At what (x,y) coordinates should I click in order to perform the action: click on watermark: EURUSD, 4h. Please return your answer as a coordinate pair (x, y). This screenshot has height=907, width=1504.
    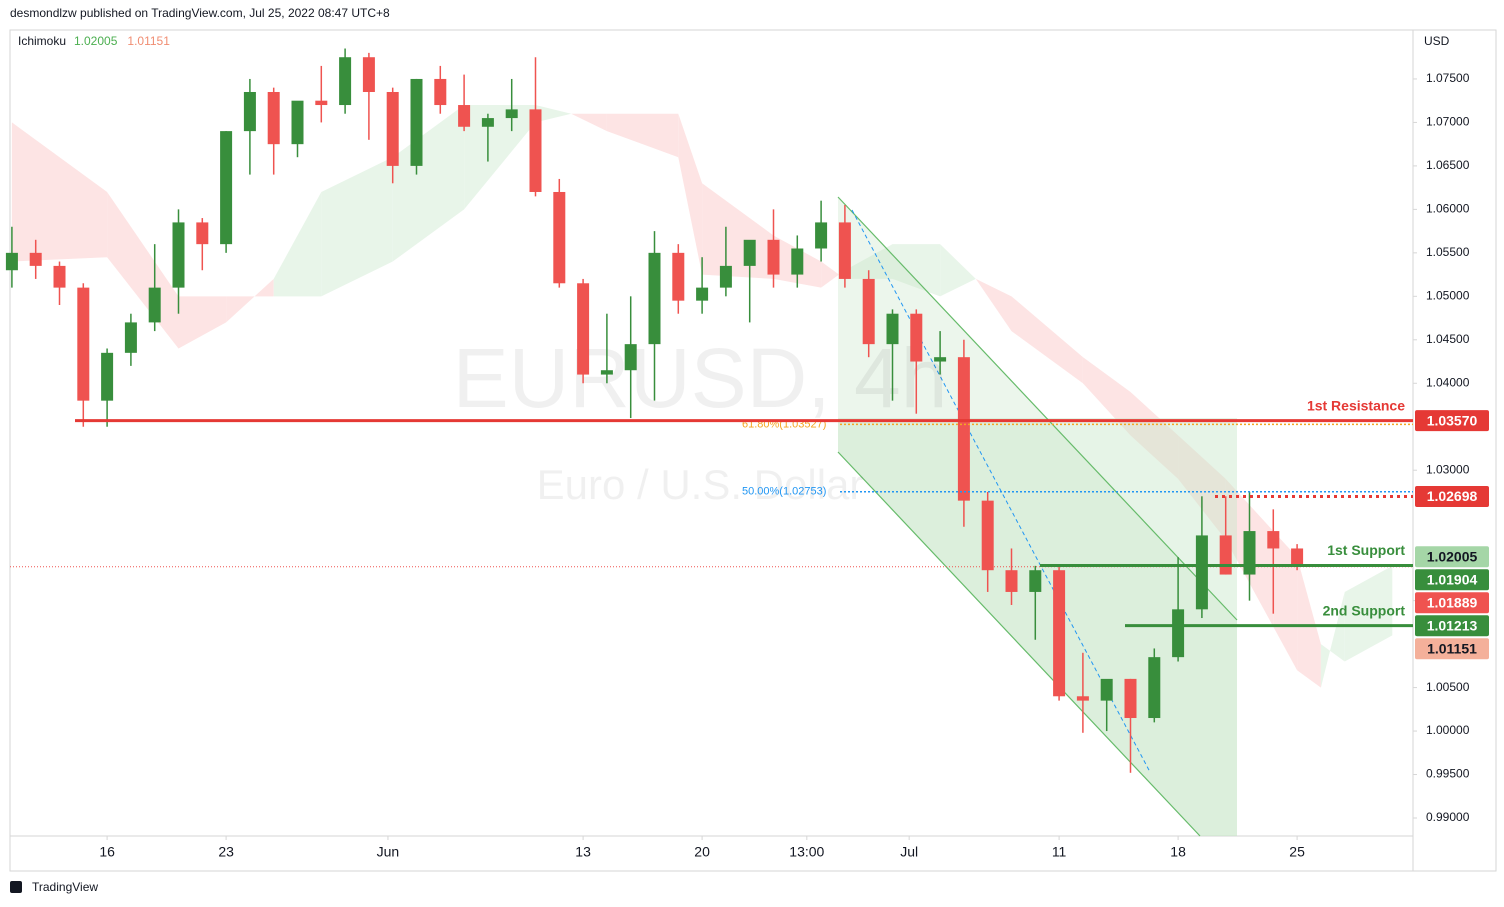
    Looking at the image, I should click on (700, 378).